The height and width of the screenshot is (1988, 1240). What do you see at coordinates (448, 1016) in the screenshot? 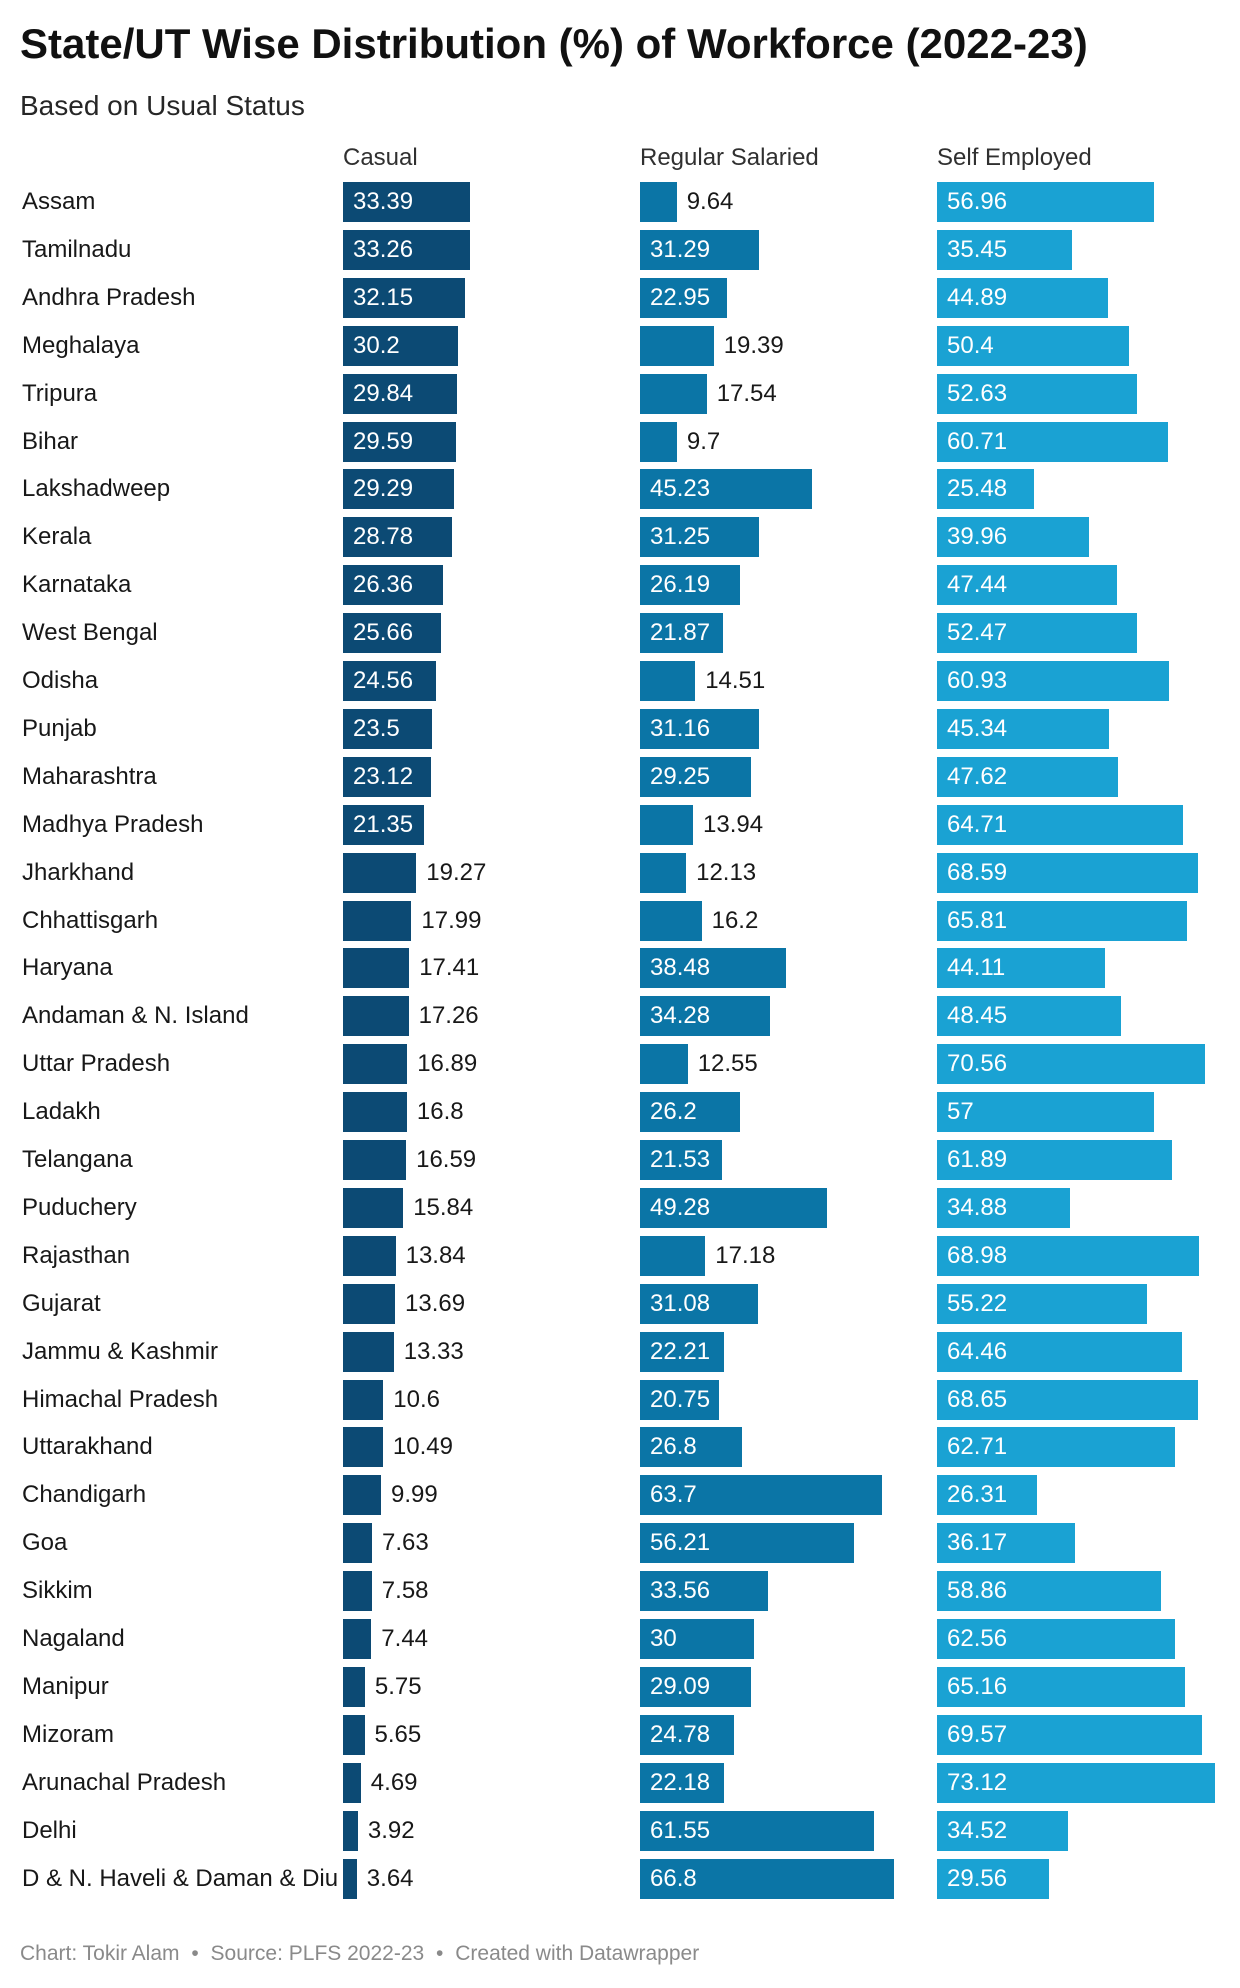
I see `data-label-casual: 17.26` at bounding box center [448, 1016].